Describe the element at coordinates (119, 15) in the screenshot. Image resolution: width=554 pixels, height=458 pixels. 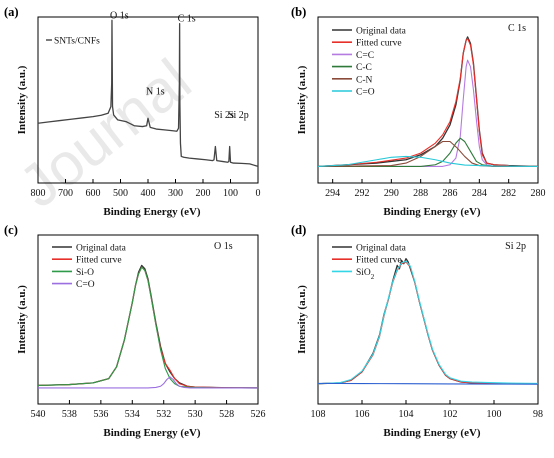
I see `peak-annotation: O 1s` at that location.